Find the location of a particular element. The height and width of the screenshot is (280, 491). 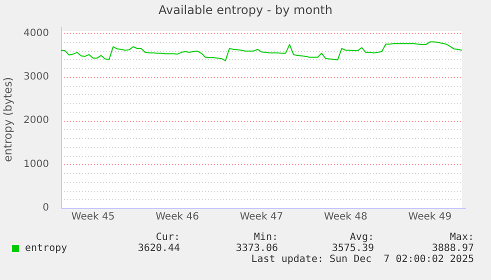

text: Last update: Sun Dec 7 02:00:02 2025 is located at coordinates (362, 259).